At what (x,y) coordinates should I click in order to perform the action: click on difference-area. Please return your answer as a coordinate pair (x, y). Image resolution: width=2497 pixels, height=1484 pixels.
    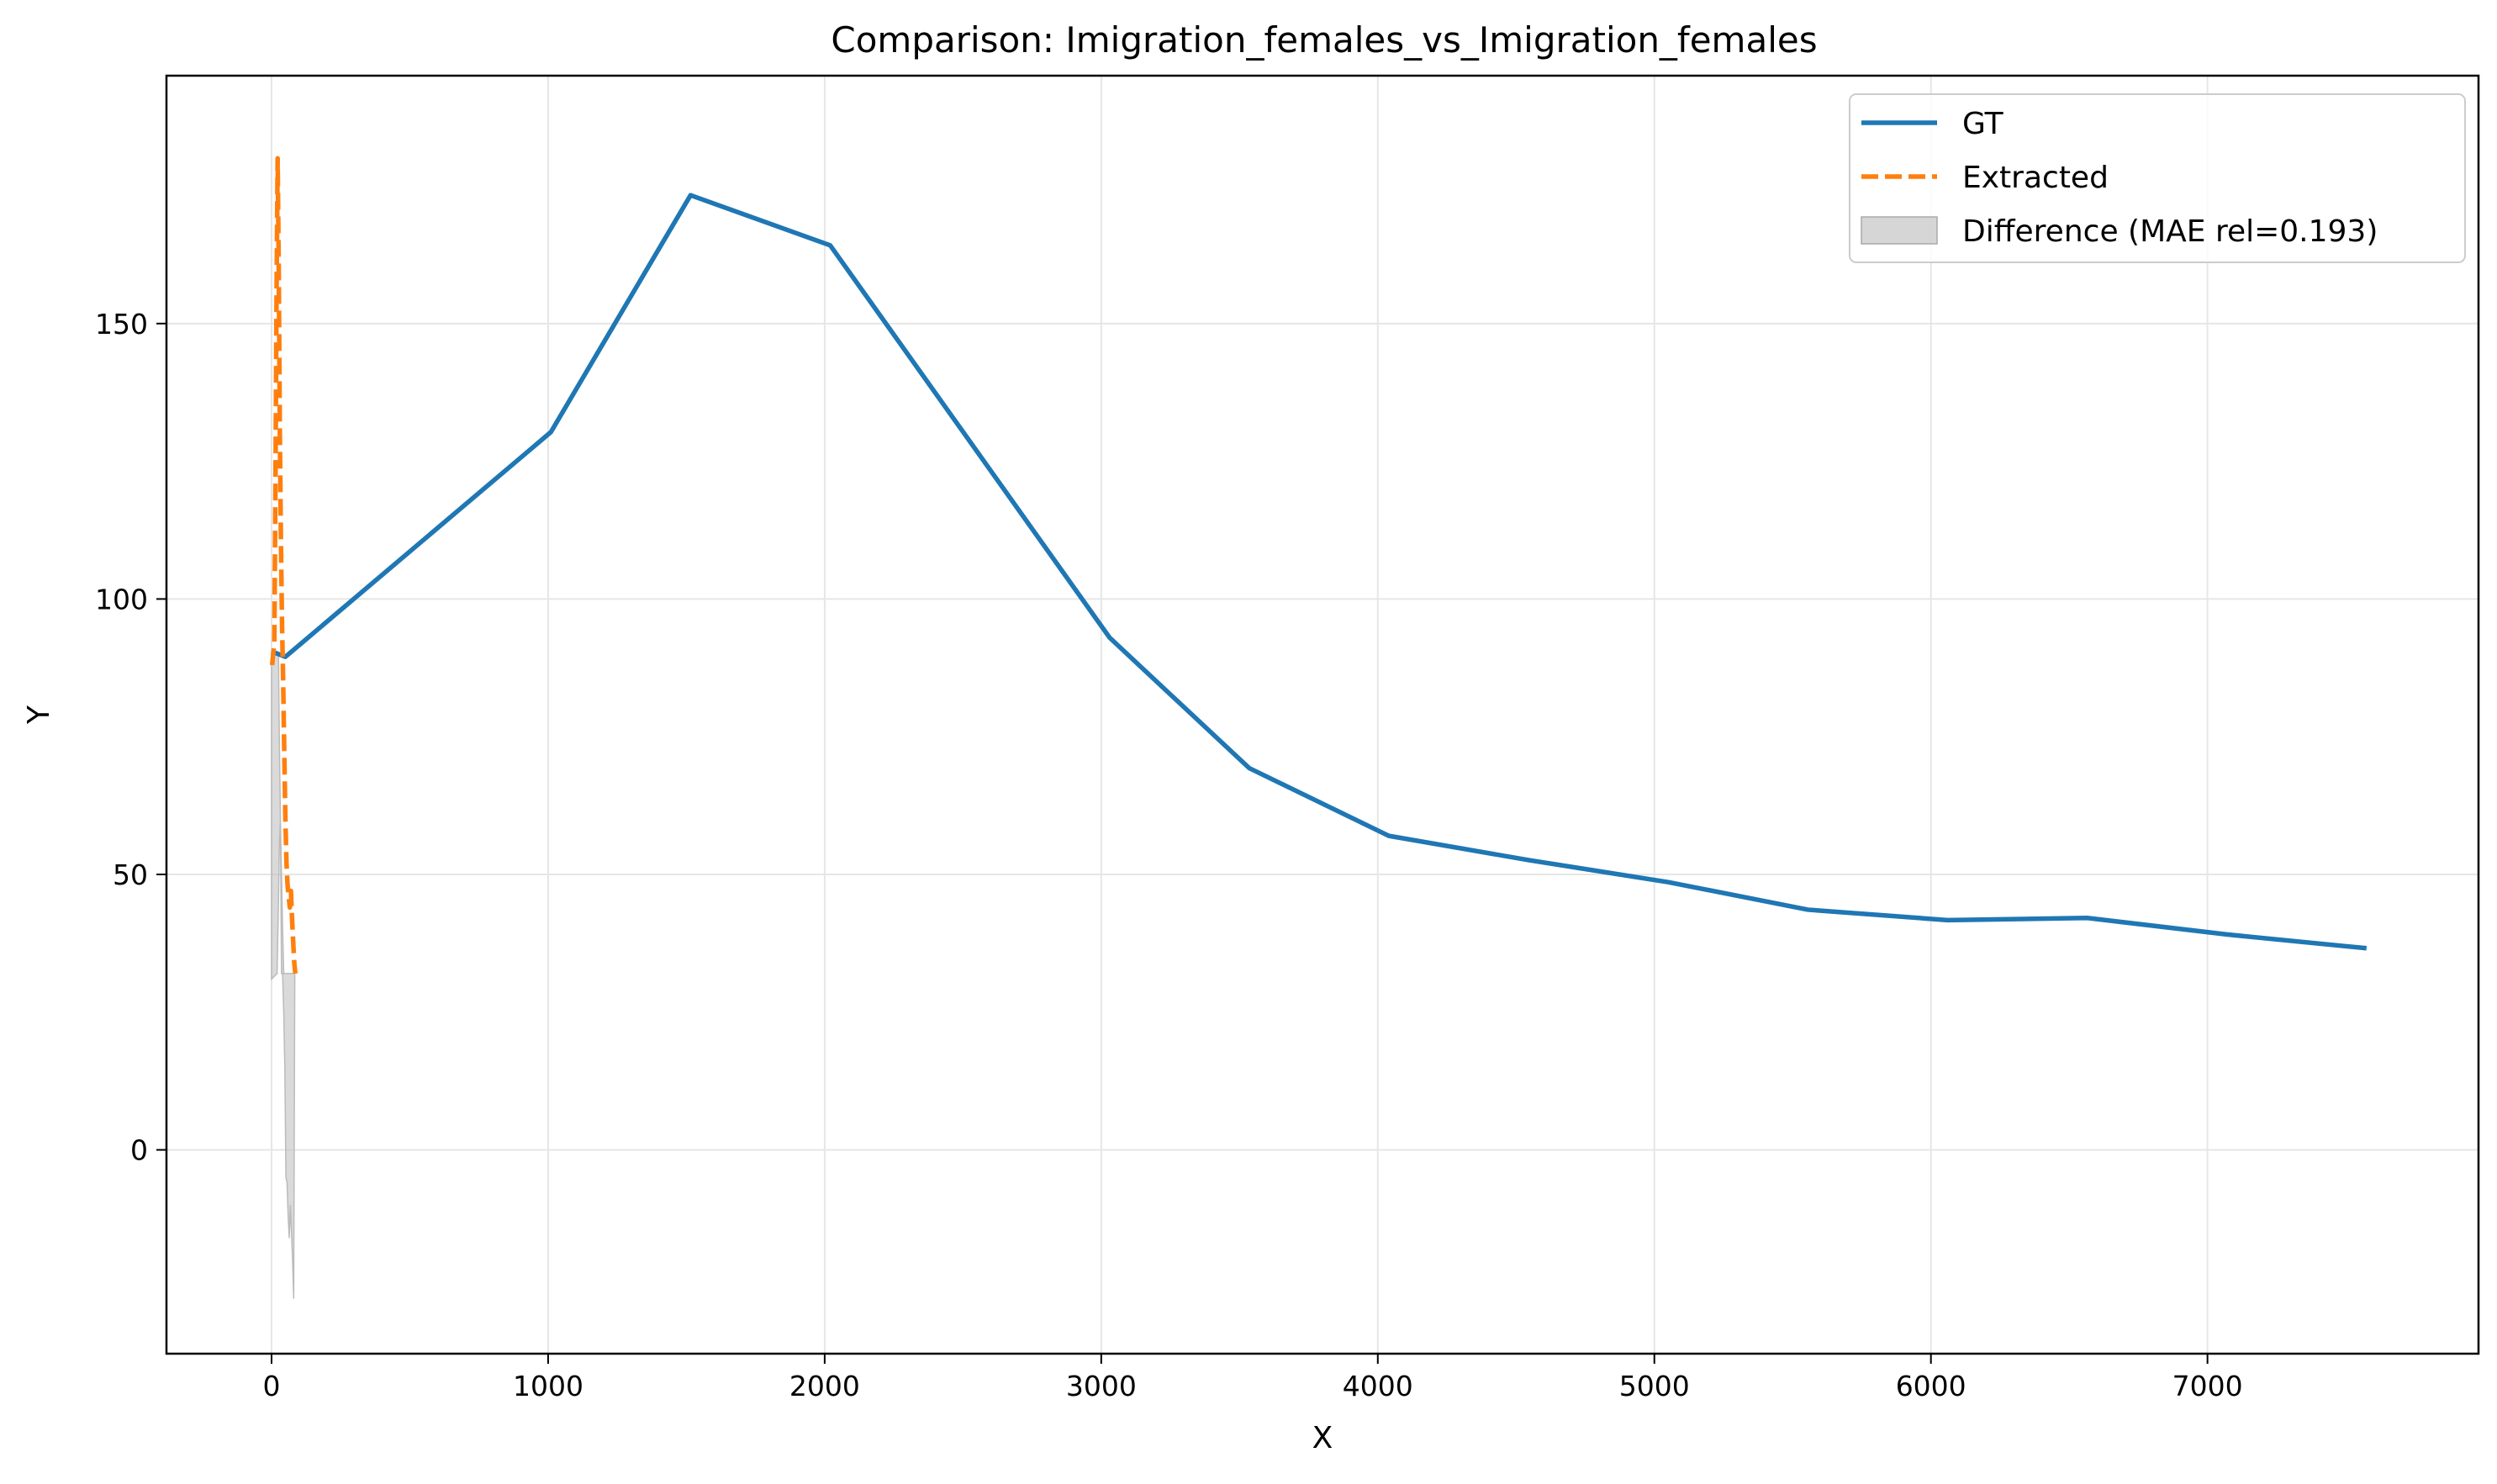
    Looking at the image, I should click on (283, 976).